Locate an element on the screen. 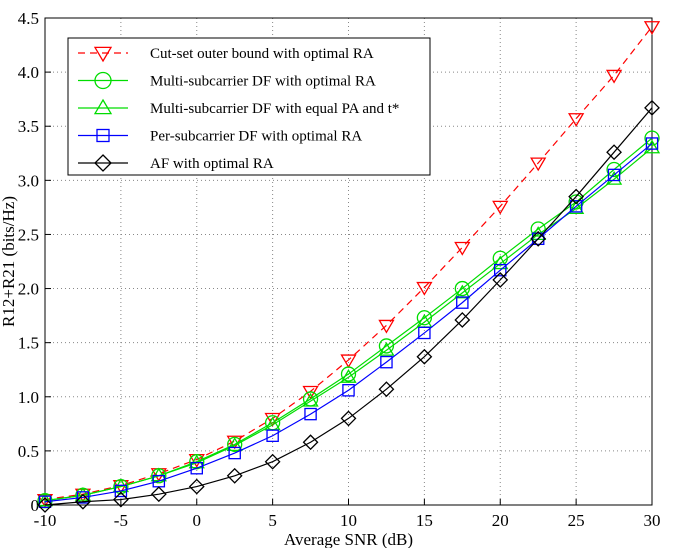 The height and width of the screenshot is (548, 673). x-tick-label: 15 is located at coordinates (424, 520).